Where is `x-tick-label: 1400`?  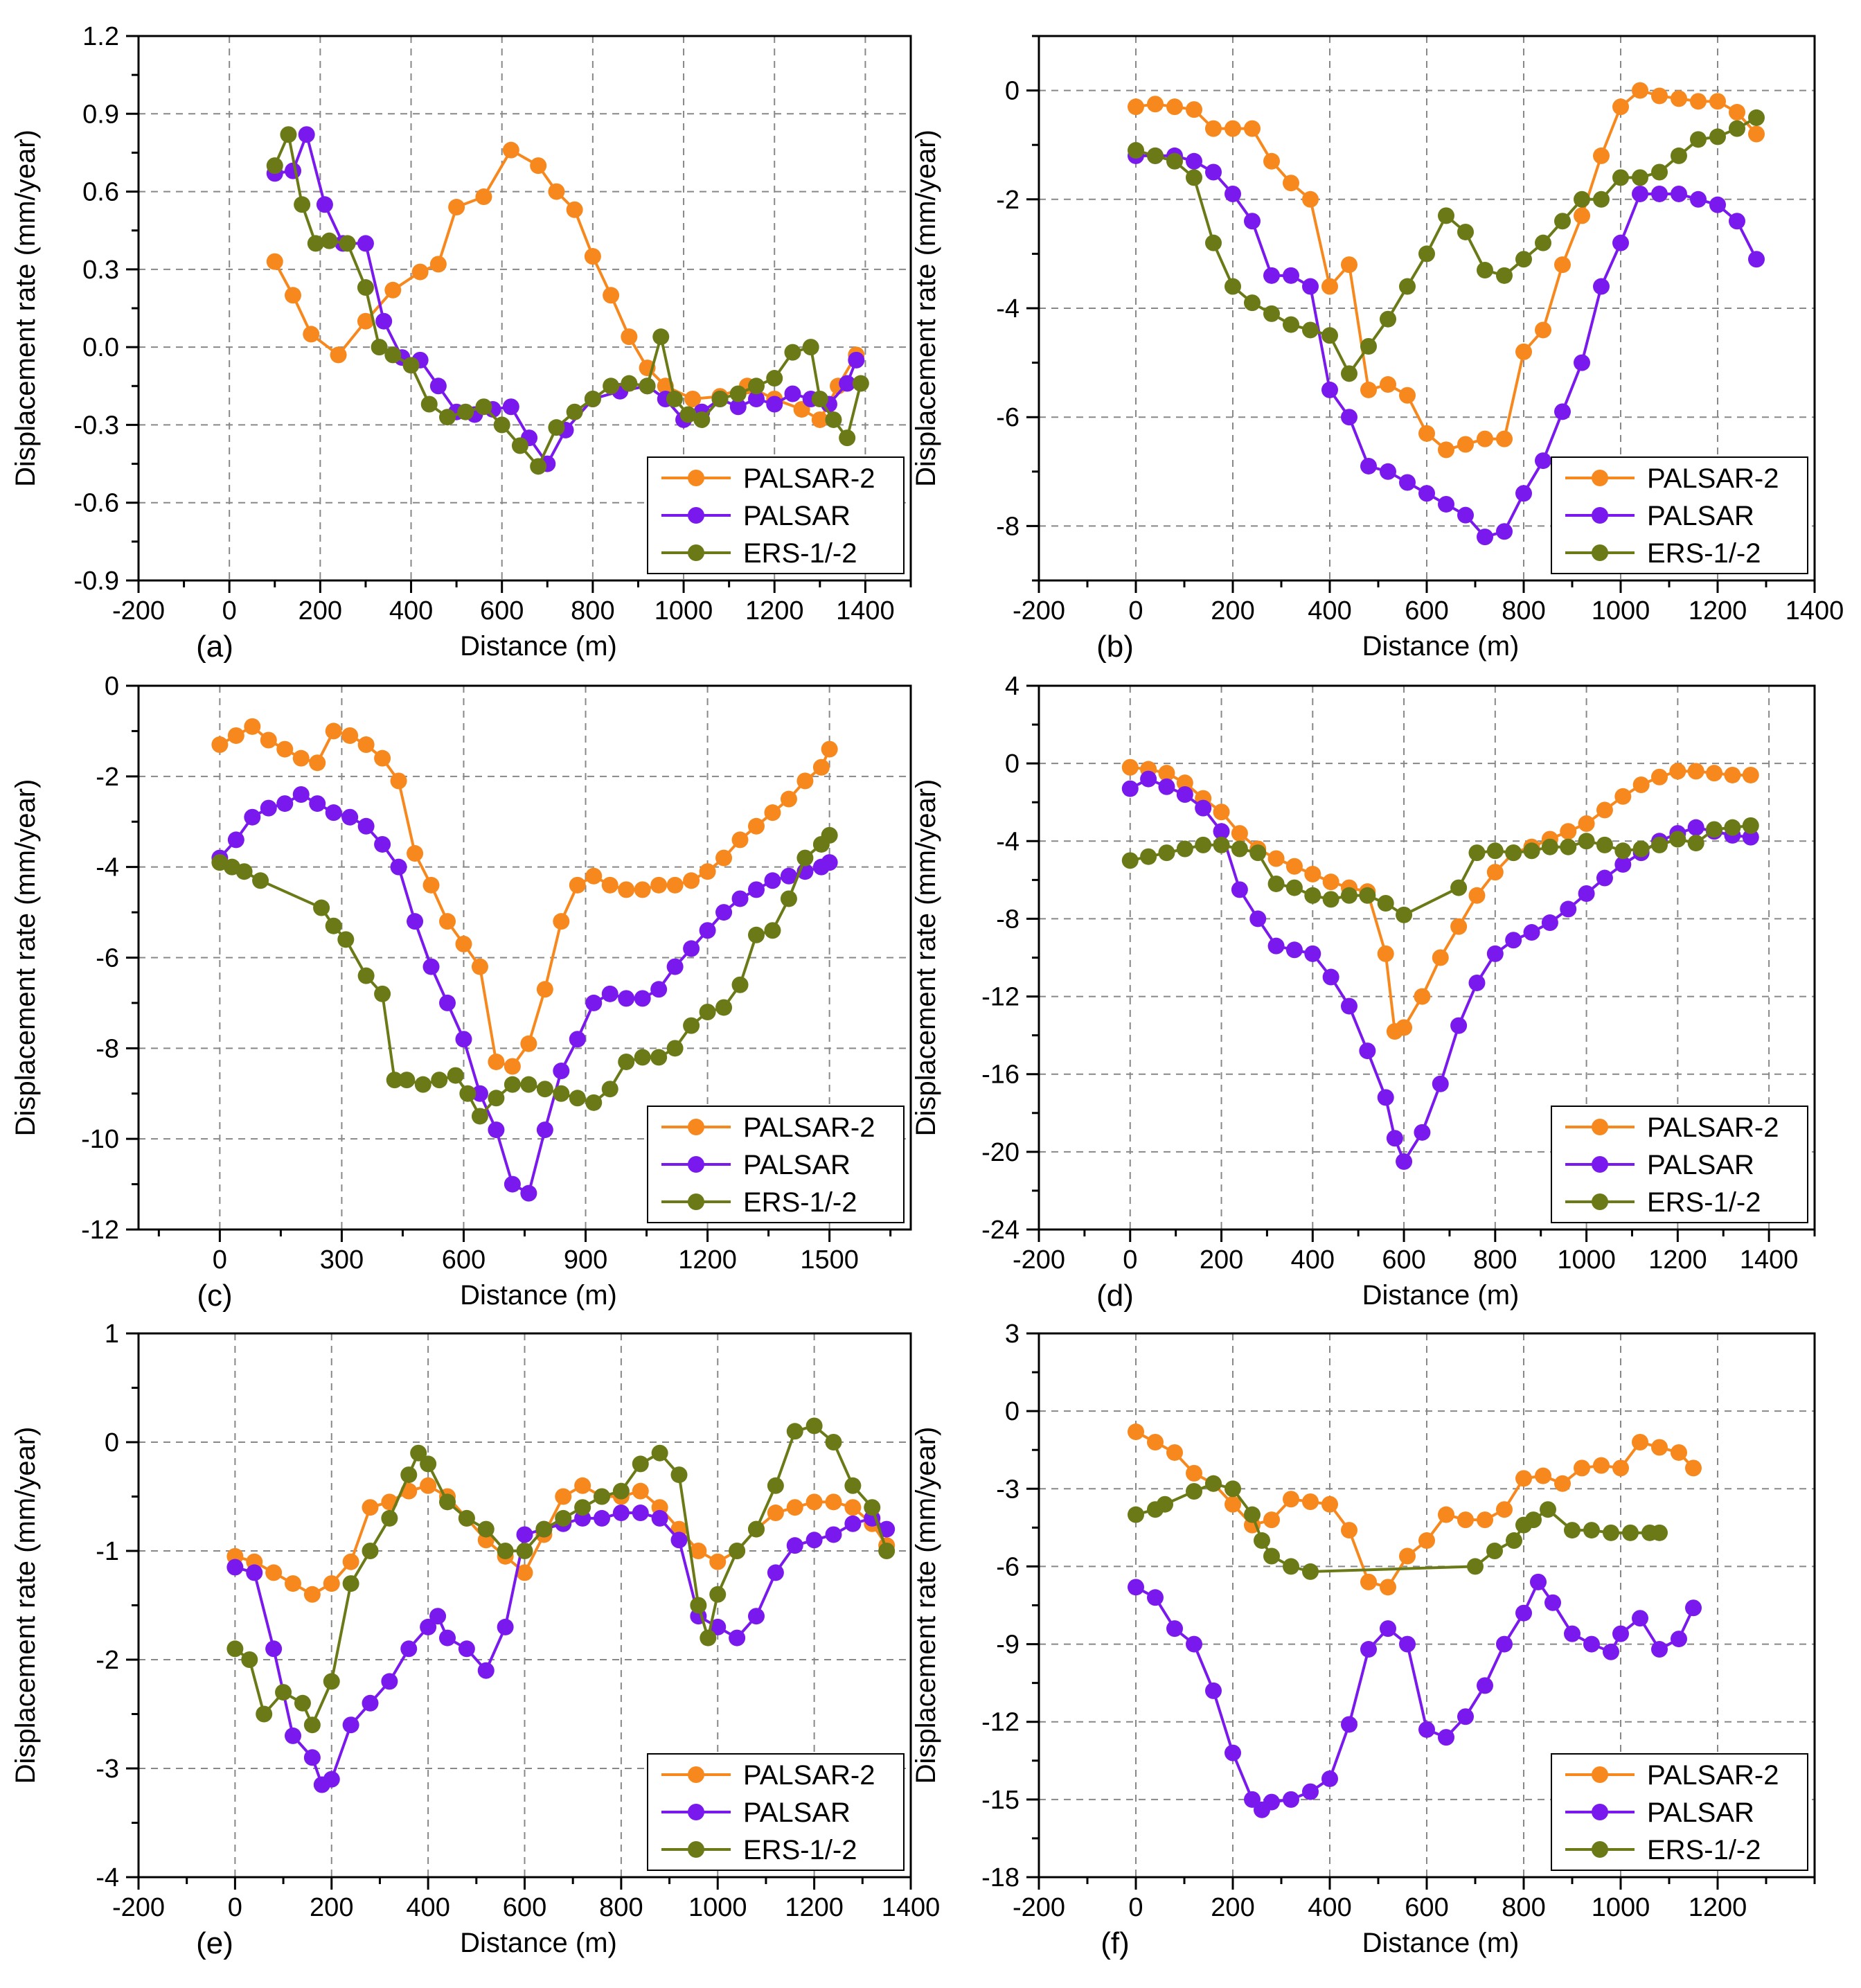 x-tick-label: 1400 is located at coordinates (911, 1907).